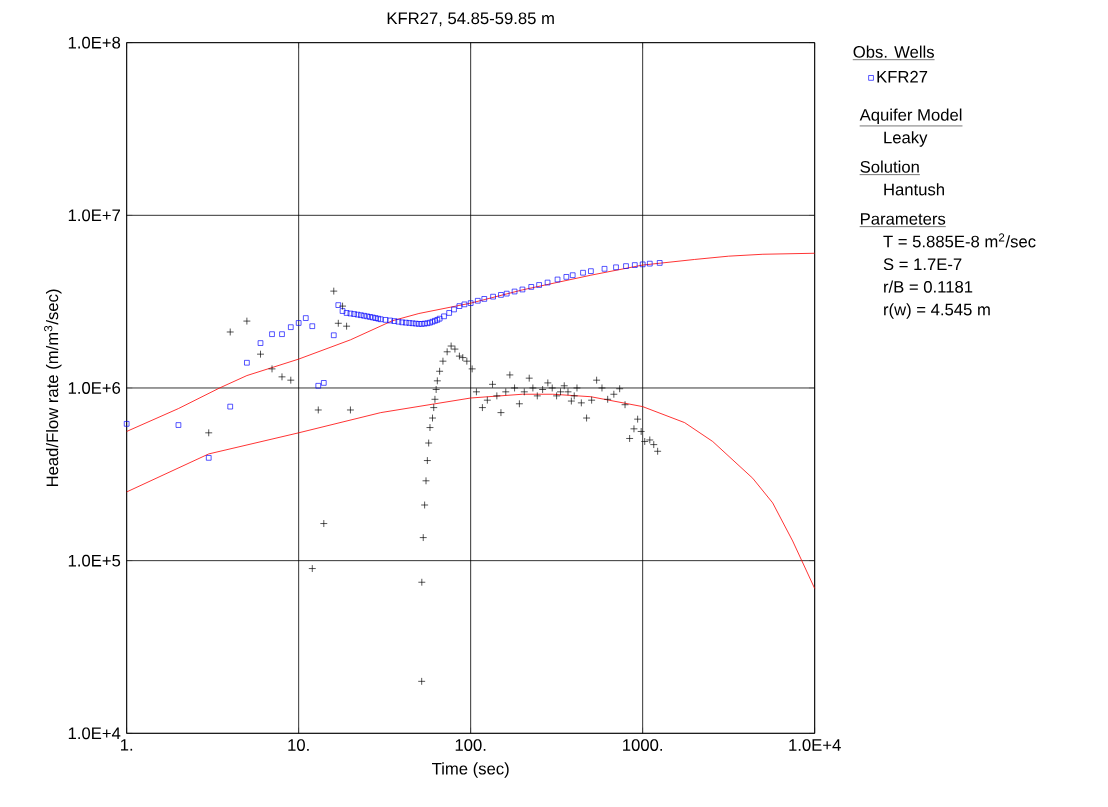  I want to click on text: Solution, so click(889, 166).